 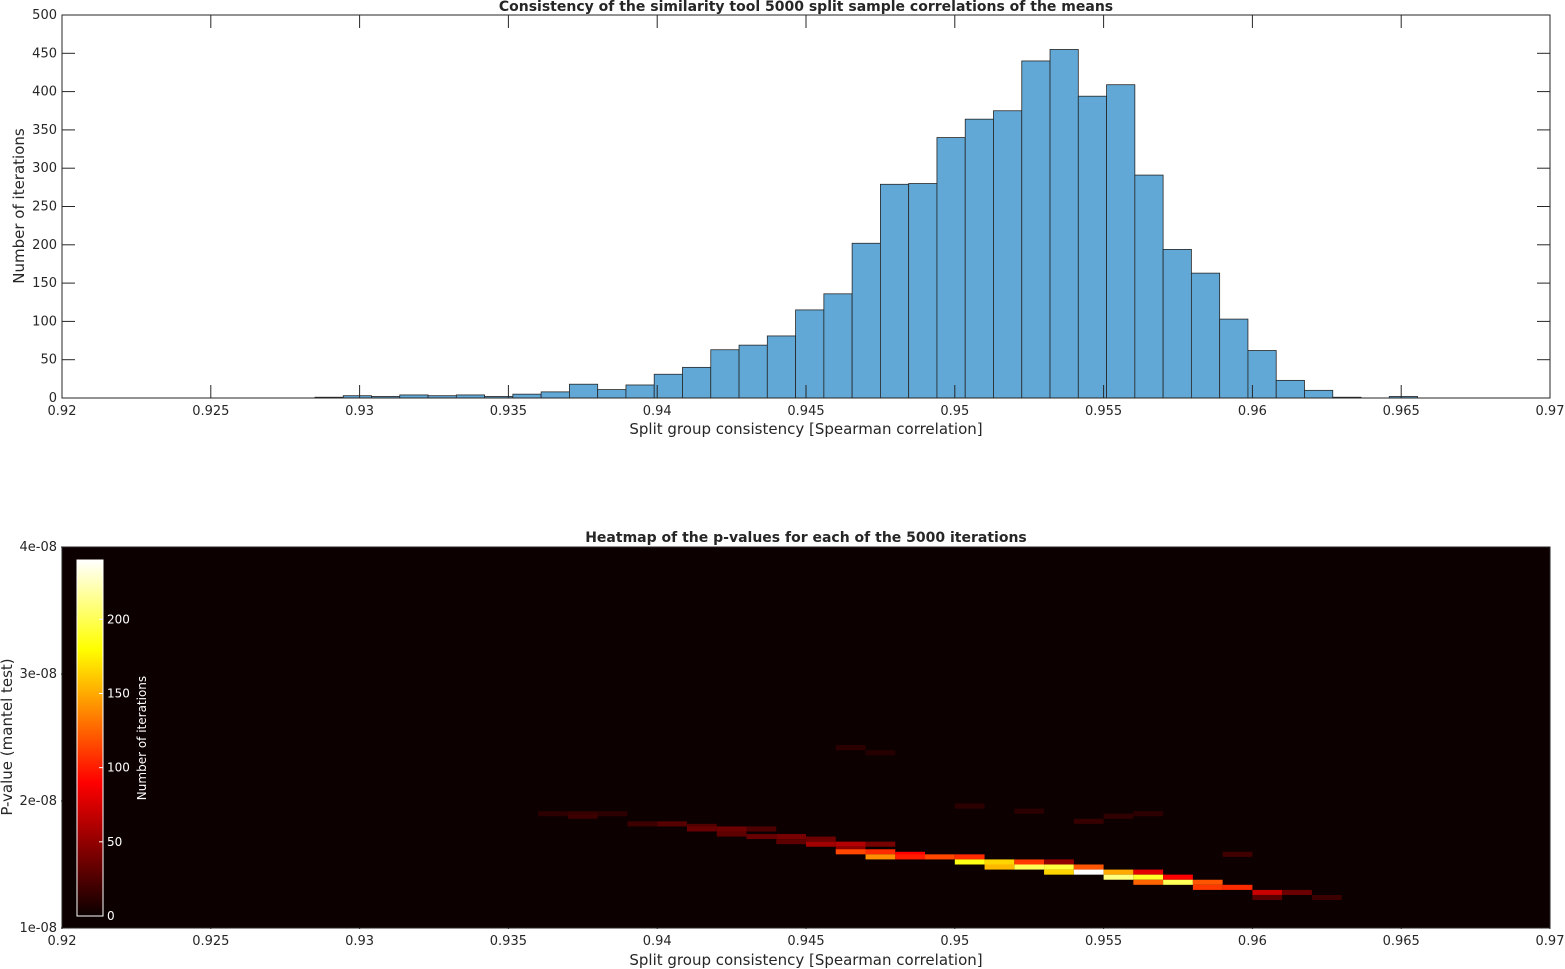 I want to click on heatmap-x-tick-label: 0.925, so click(x=210, y=941).